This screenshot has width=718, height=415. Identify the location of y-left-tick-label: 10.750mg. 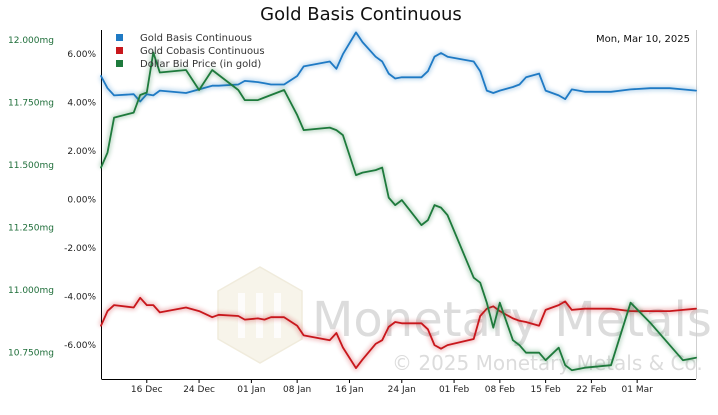
(31, 354).